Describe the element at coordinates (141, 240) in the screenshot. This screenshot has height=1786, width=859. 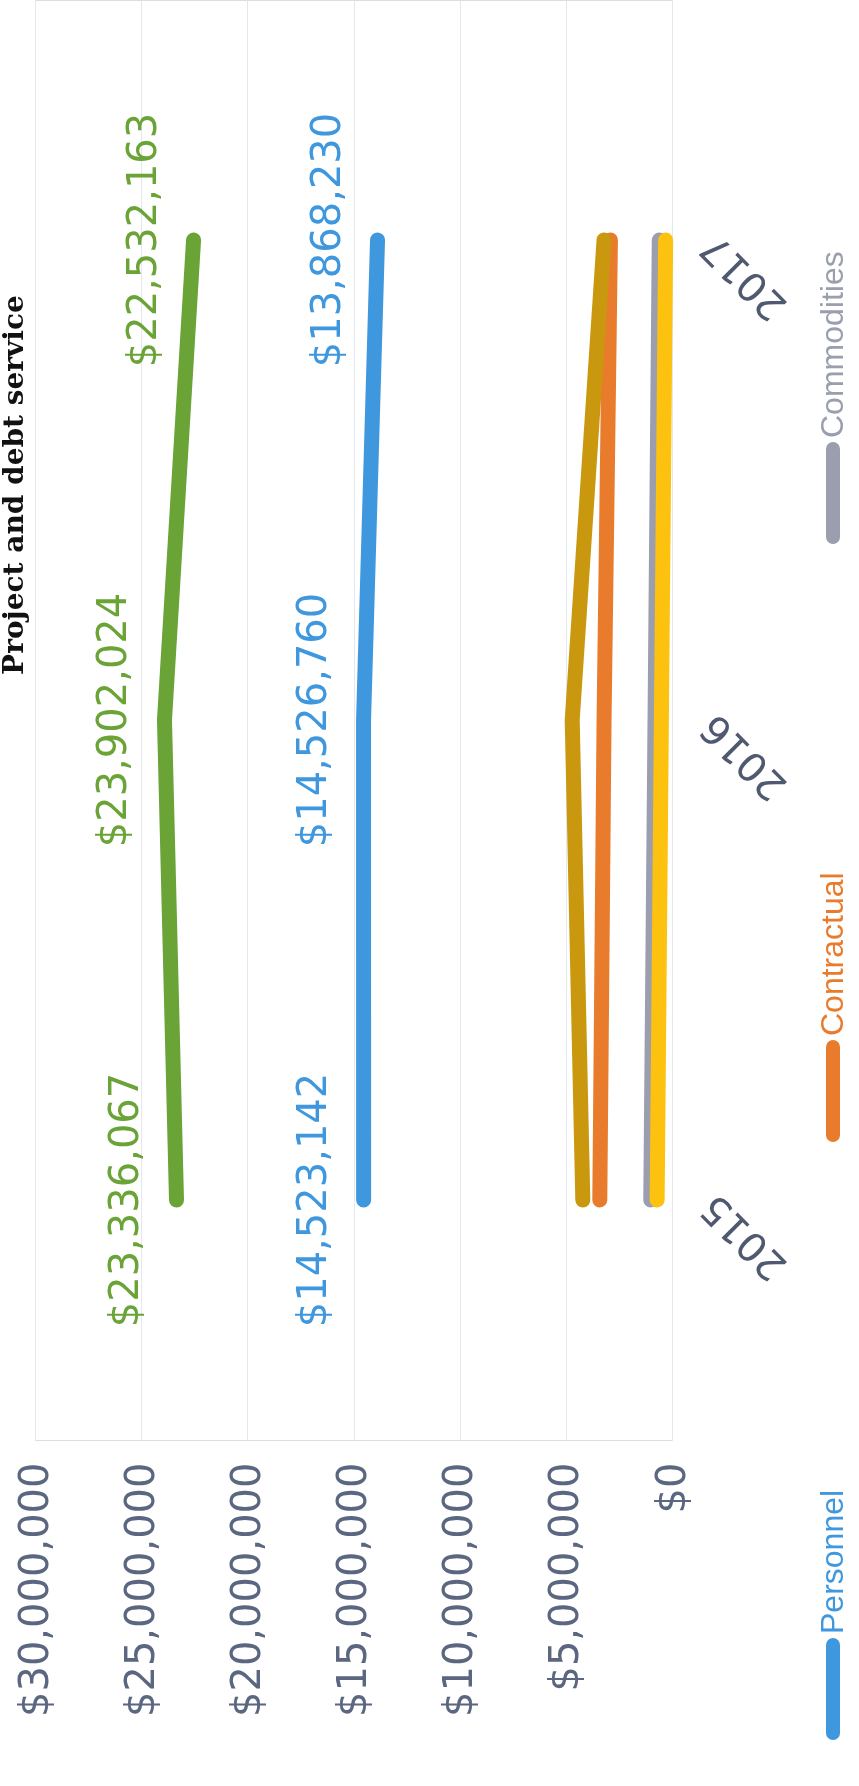
I see `data-label: $22,532,163` at that location.